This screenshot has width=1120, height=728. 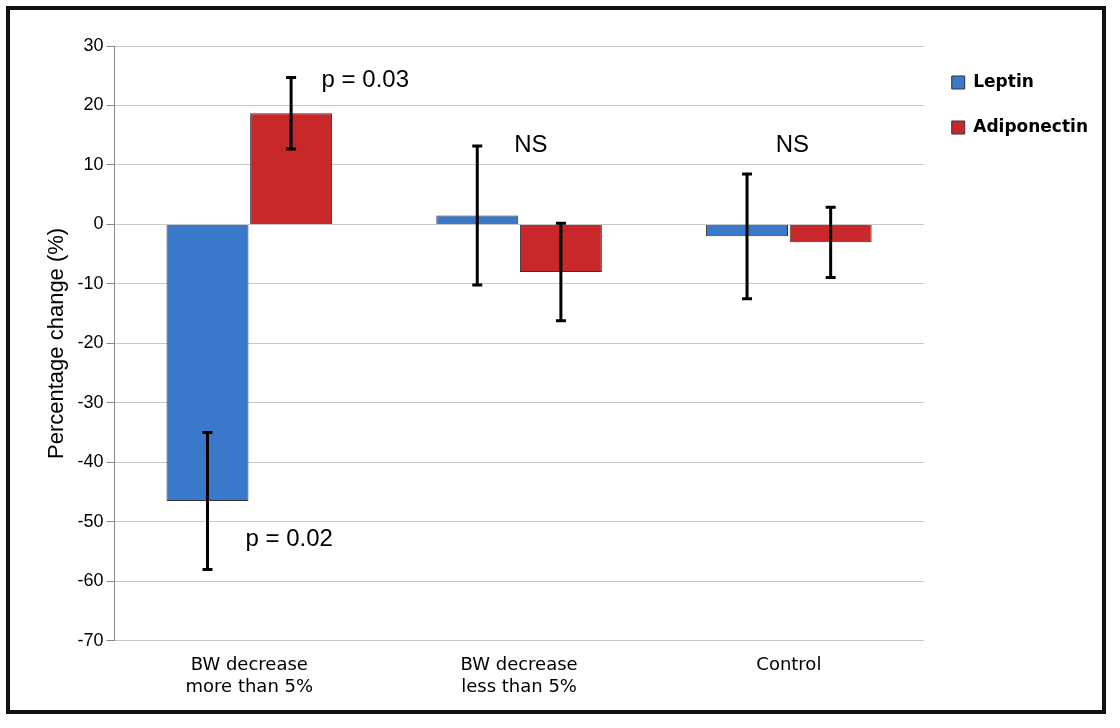 I want to click on annotation: p = 0.03, so click(x=365, y=79).